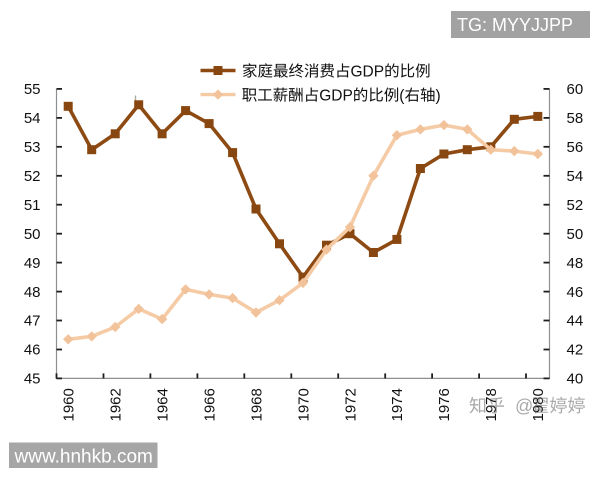  I want to click on svg-text: 1966, so click(209, 404).